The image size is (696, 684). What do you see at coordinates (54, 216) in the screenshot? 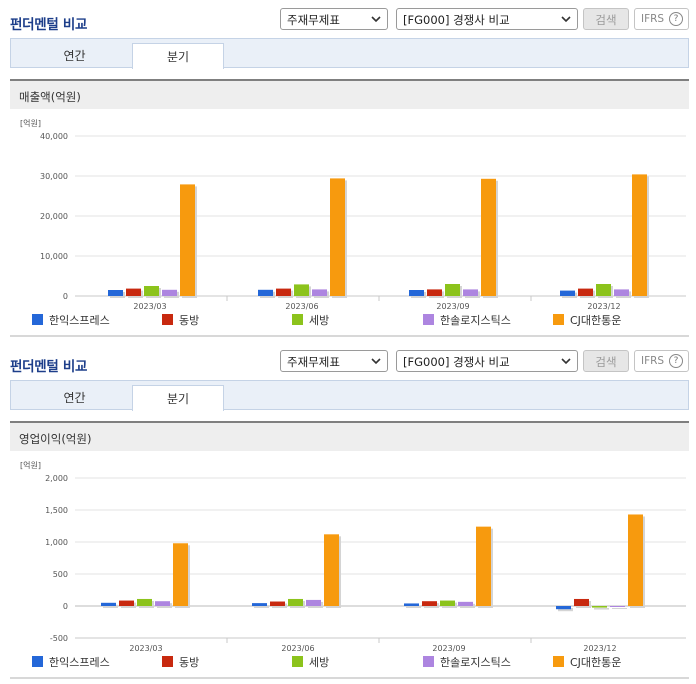
I see `y-tick-label: 20,000` at bounding box center [54, 216].